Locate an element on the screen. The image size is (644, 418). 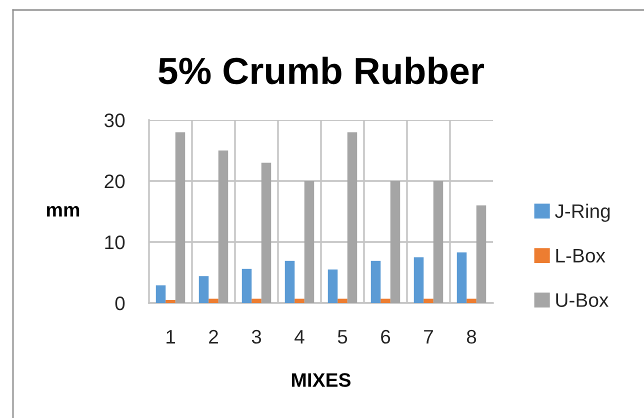
y-axis-title: mm is located at coordinates (63, 211).